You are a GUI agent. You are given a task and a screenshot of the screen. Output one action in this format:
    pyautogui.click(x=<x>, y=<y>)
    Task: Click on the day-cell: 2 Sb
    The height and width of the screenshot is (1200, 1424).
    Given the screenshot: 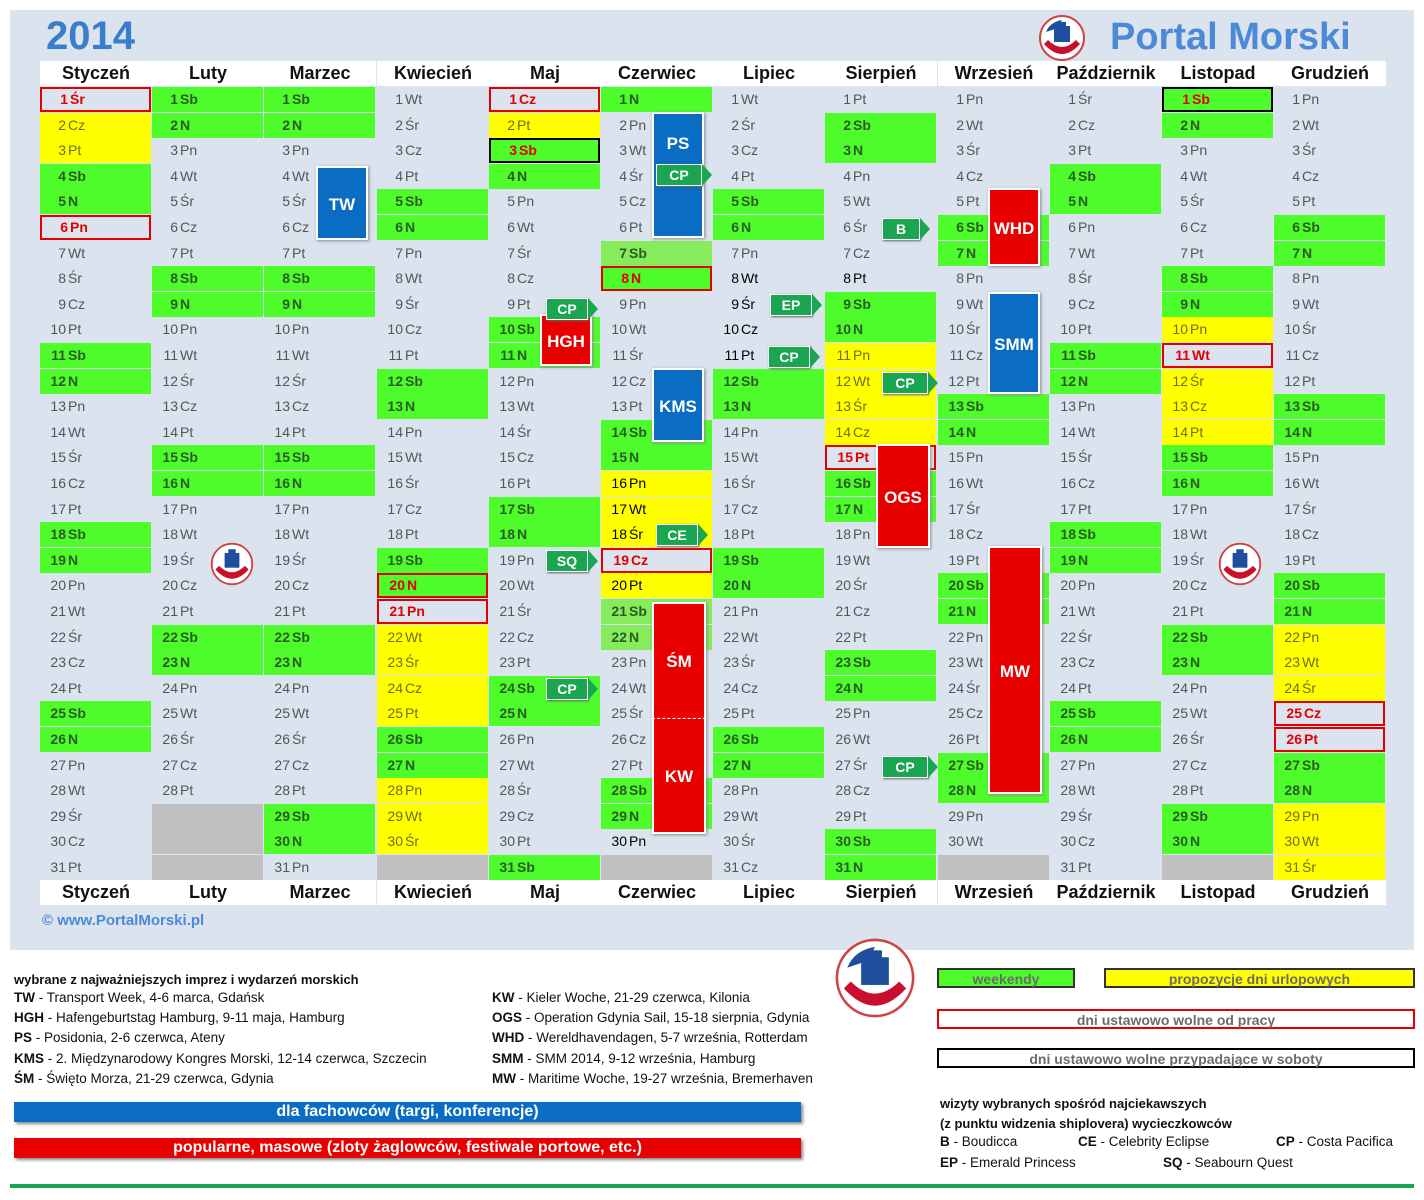 What is the action you would take?
    pyautogui.click(x=880, y=125)
    